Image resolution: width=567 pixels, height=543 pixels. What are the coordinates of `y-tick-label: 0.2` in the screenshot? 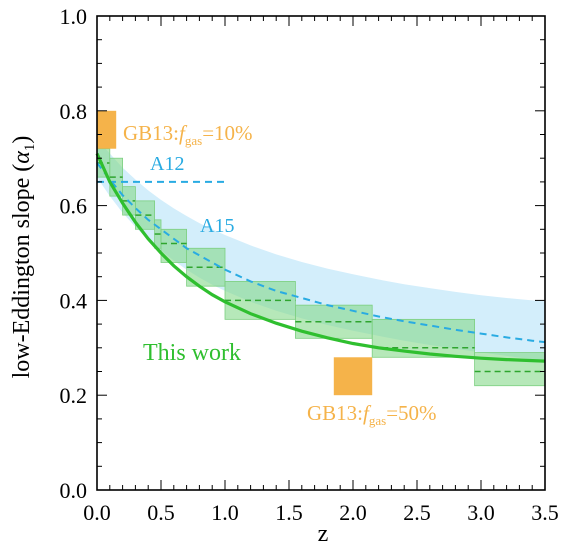 It's located at (74, 395).